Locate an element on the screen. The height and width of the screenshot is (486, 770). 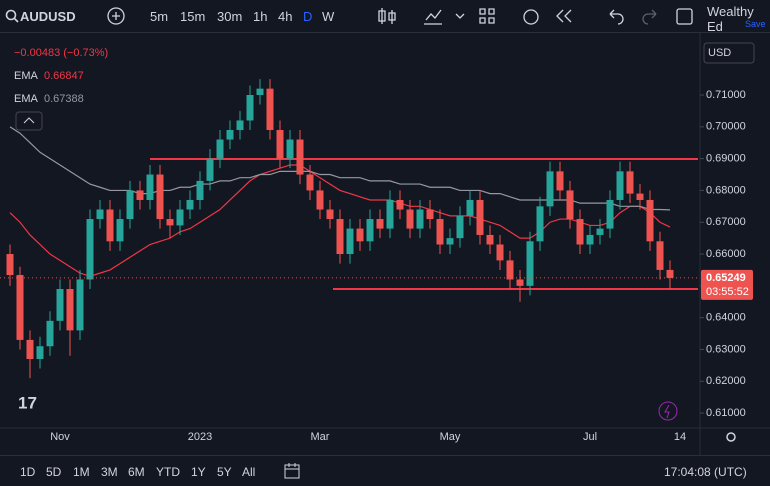
save: Save is located at coordinates (755, 24).